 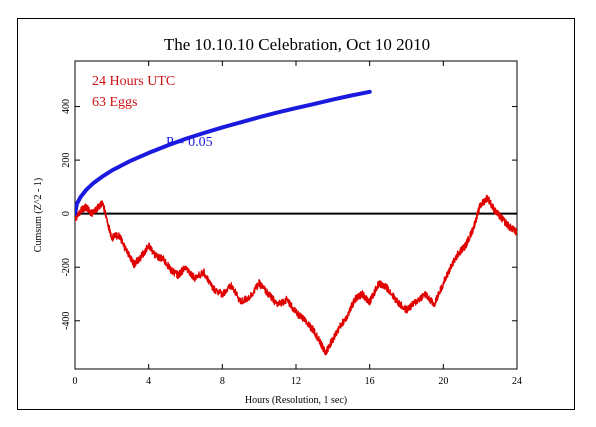 I want to click on annotation-eggs: 63 Eggs, so click(x=115, y=102).